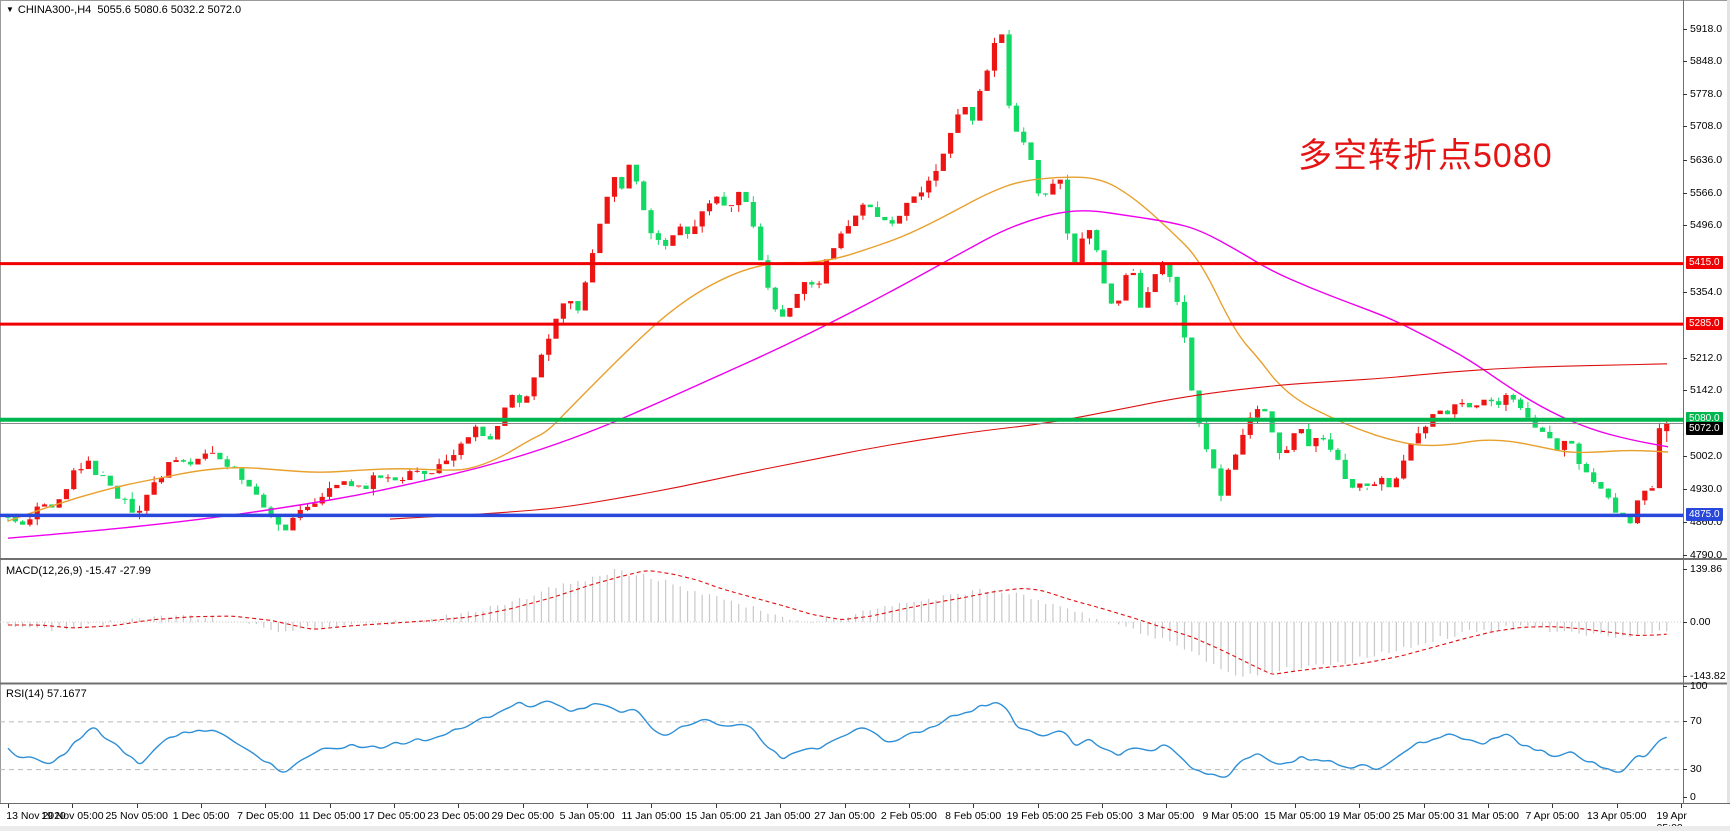 The width and height of the screenshot is (1730, 834). What do you see at coordinates (1704, 323) in the screenshot?
I see `price-badge-5285.0: 5285.0` at bounding box center [1704, 323].